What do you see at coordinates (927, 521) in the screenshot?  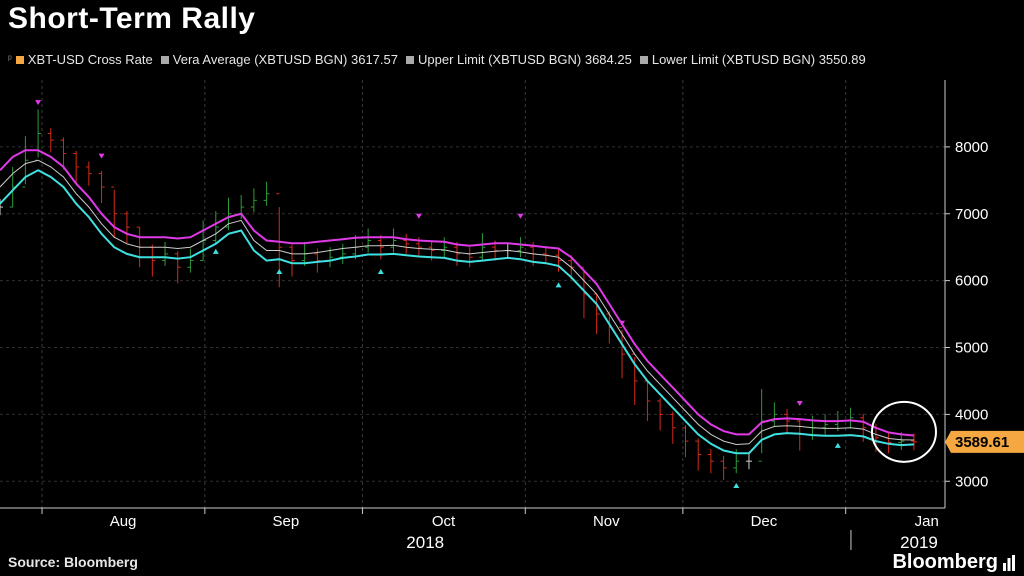 I see `x-tick-label: Jan` at bounding box center [927, 521].